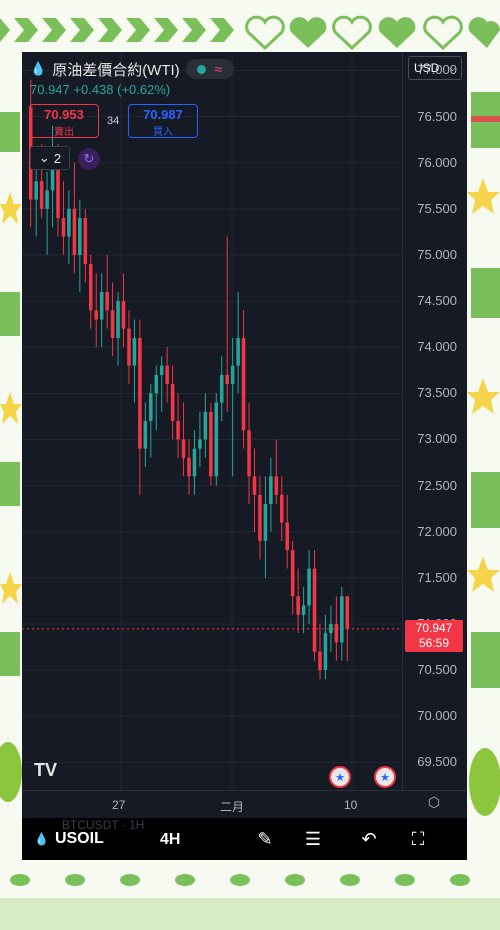 The width and height of the screenshot is (500, 930). What do you see at coordinates (244, 804) in the screenshot?
I see `time-axis: 27 二月 10` at bounding box center [244, 804].